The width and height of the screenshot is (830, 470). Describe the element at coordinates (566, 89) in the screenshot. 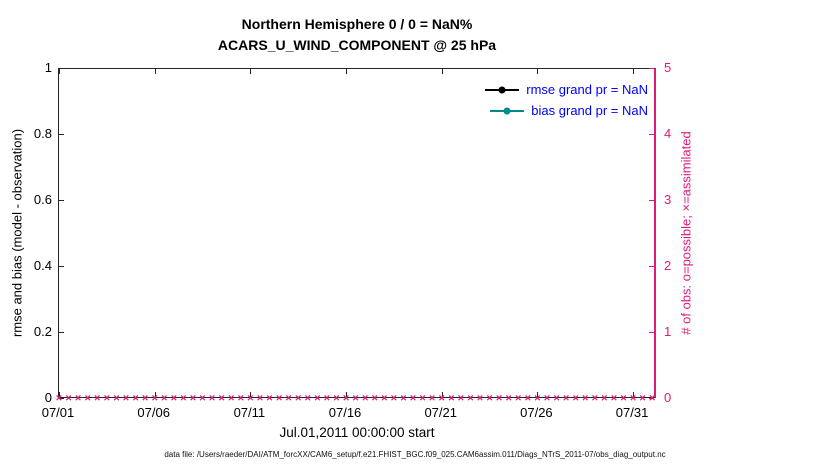

I see `legend-entry-rmse: rmse grand pr = NaN` at that location.